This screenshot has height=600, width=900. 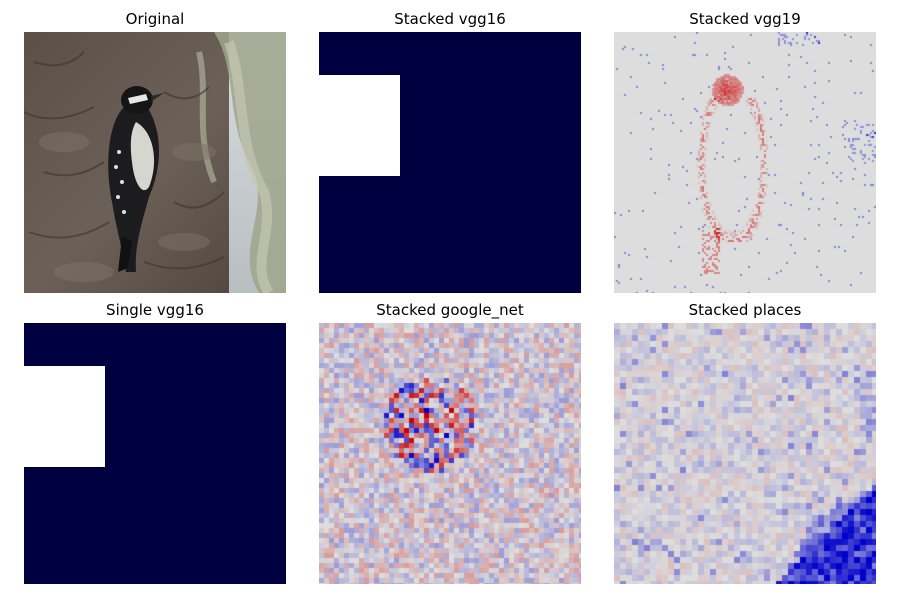 I want to click on bird-photo-image, so click(x=155, y=162).